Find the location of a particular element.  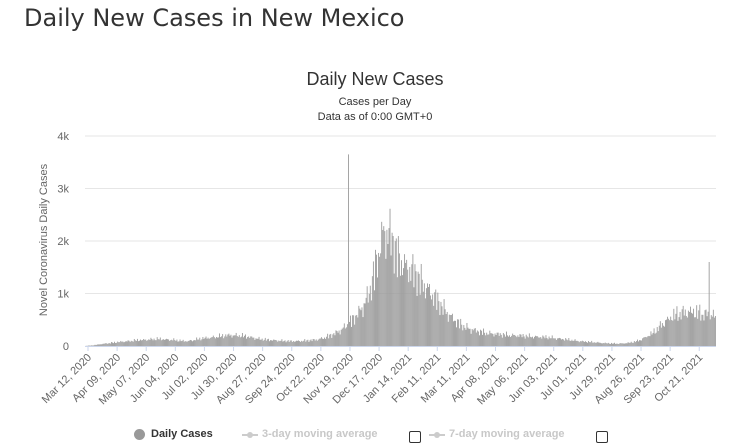

legend-item-7-day-average: 7-day moving average is located at coordinates (497, 434).